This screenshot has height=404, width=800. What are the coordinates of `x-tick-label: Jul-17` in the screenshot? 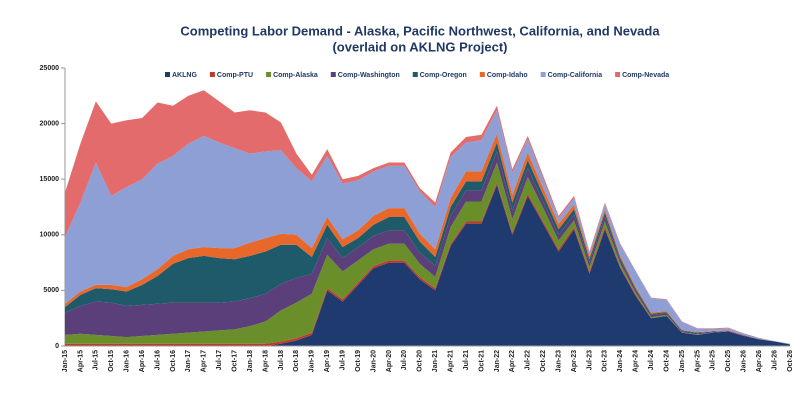 It's located at (219, 360).